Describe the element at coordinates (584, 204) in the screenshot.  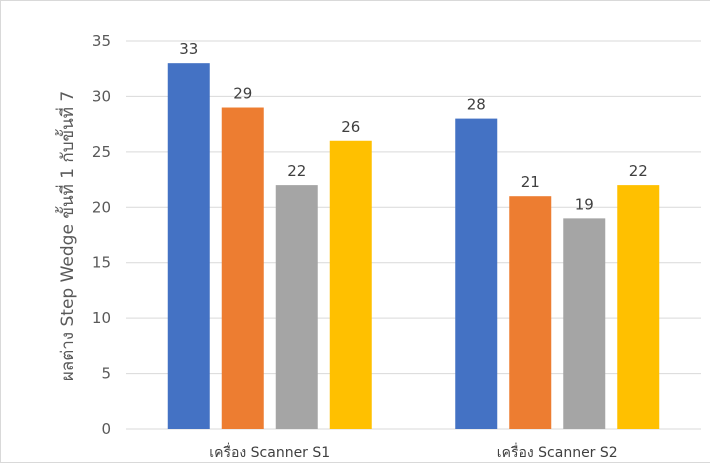
I see `data-label: 19` at that location.